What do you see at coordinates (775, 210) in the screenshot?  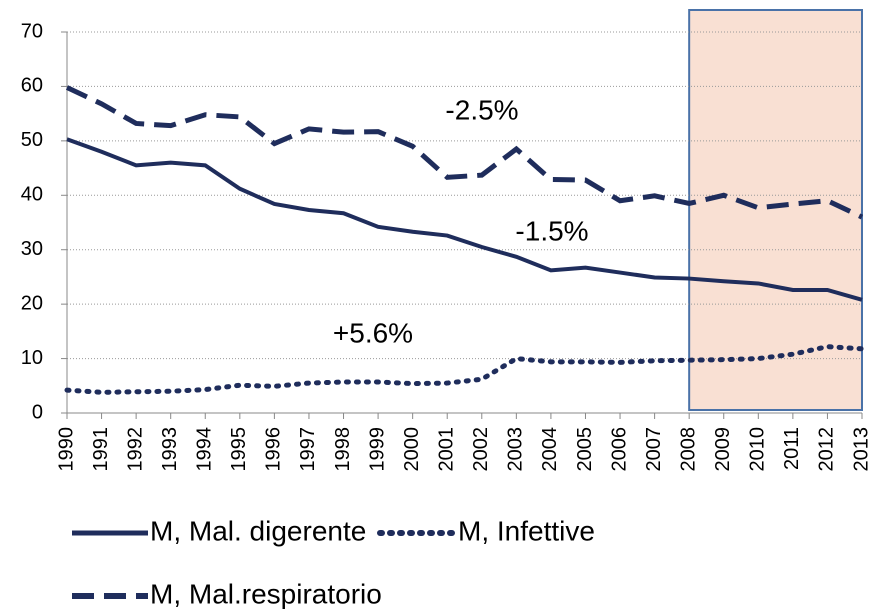 I see `highlight-region` at bounding box center [775, 210].